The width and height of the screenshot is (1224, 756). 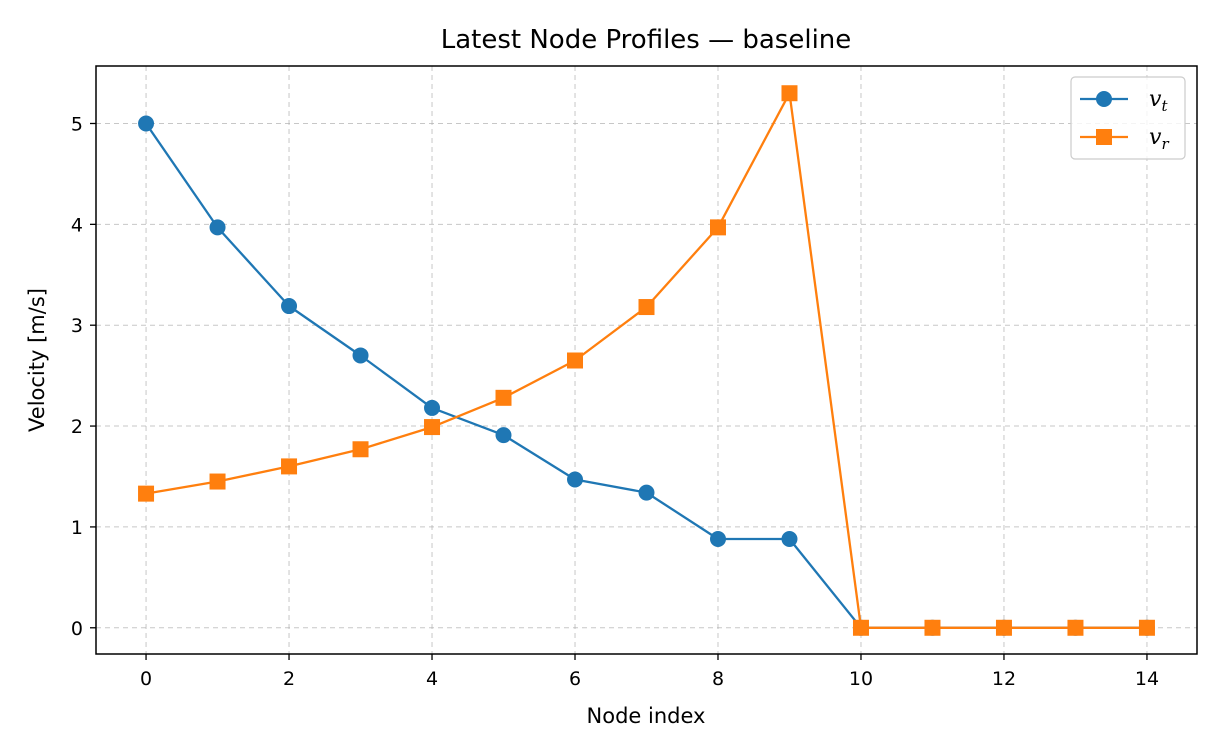 What do you see at coordinates (77, 225) in the screenshot?
I see `y-tick-label: 4` at bounding box center [77, 225].